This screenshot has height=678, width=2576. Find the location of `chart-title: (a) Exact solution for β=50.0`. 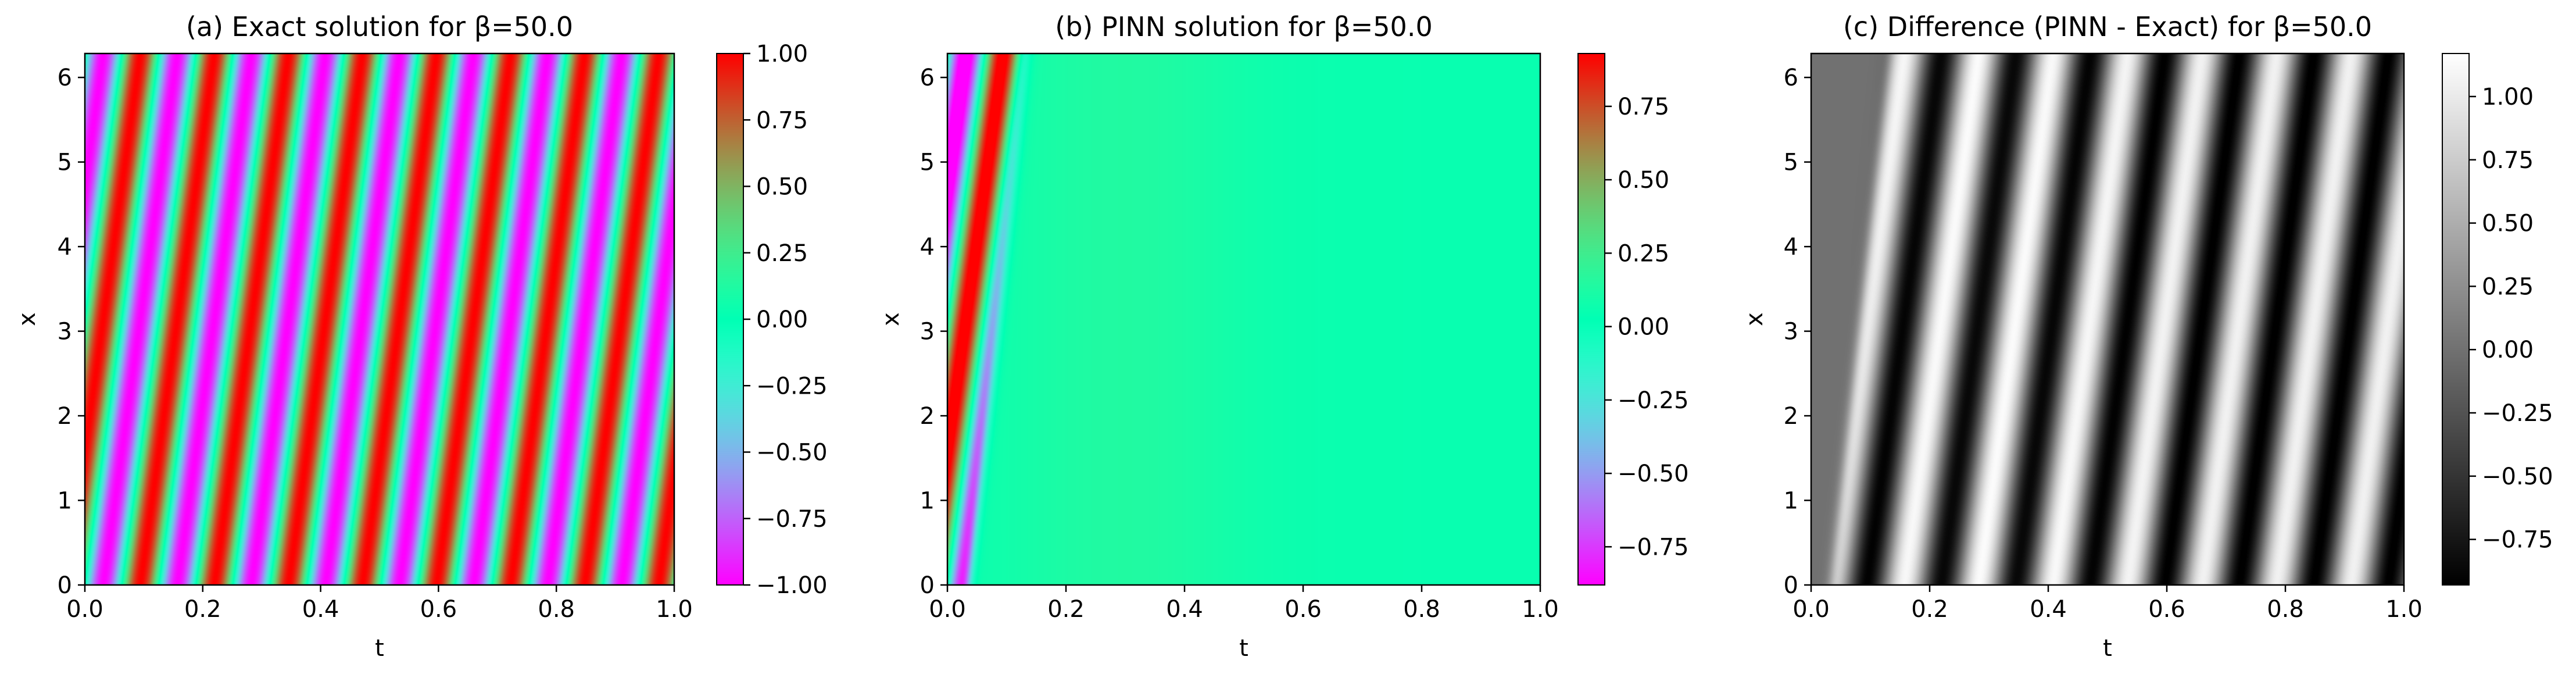

chart-title: (a) Exact solution for β=50.0 is located at coordinates (380, 26).